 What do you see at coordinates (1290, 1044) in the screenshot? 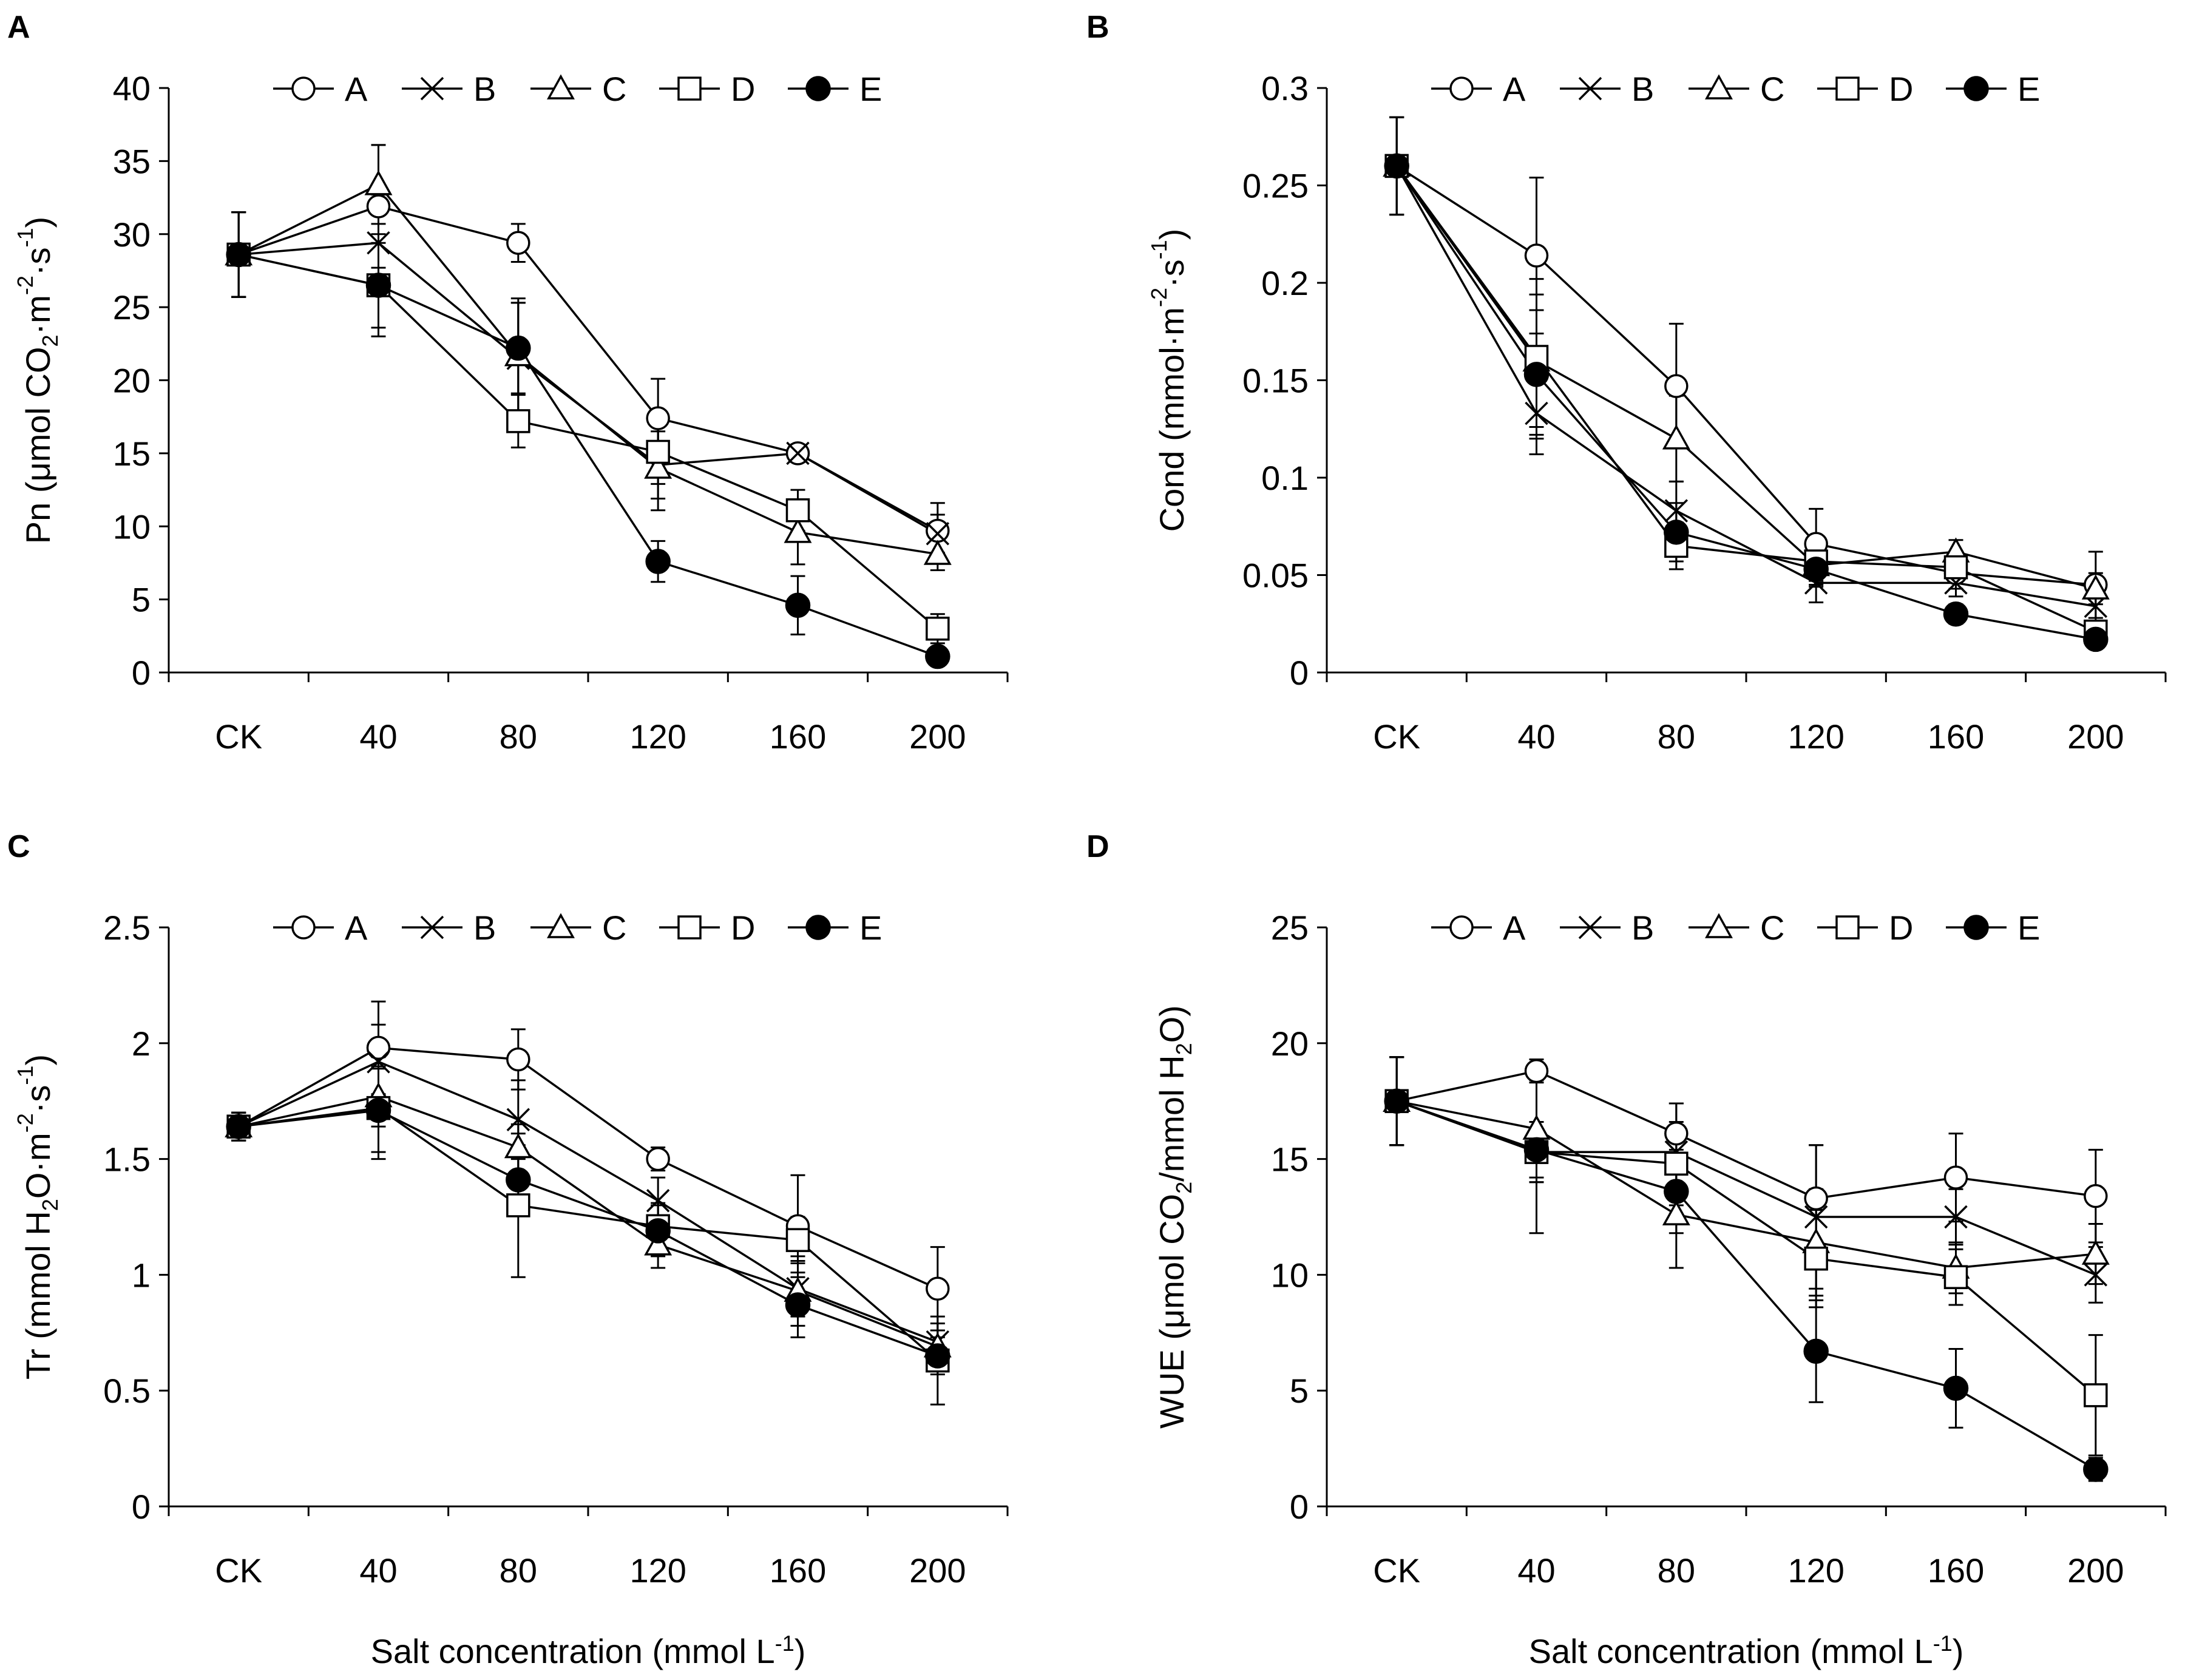
I see `y-tick-label: 20` at bounding box center [1290, 1044].